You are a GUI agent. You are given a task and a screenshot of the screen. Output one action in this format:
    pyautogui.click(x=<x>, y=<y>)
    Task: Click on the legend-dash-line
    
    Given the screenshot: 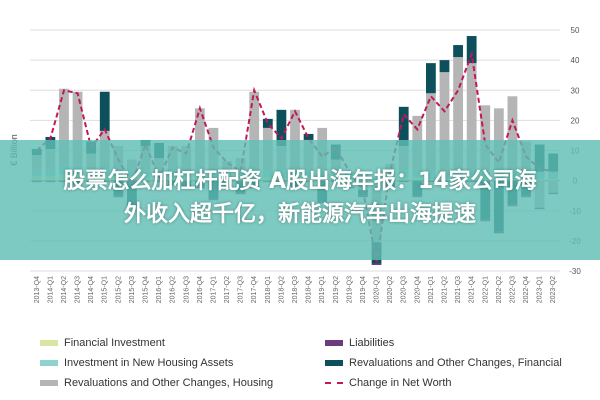 What is the action you would take?
    pyautogui.click(x=334, y=383)
    